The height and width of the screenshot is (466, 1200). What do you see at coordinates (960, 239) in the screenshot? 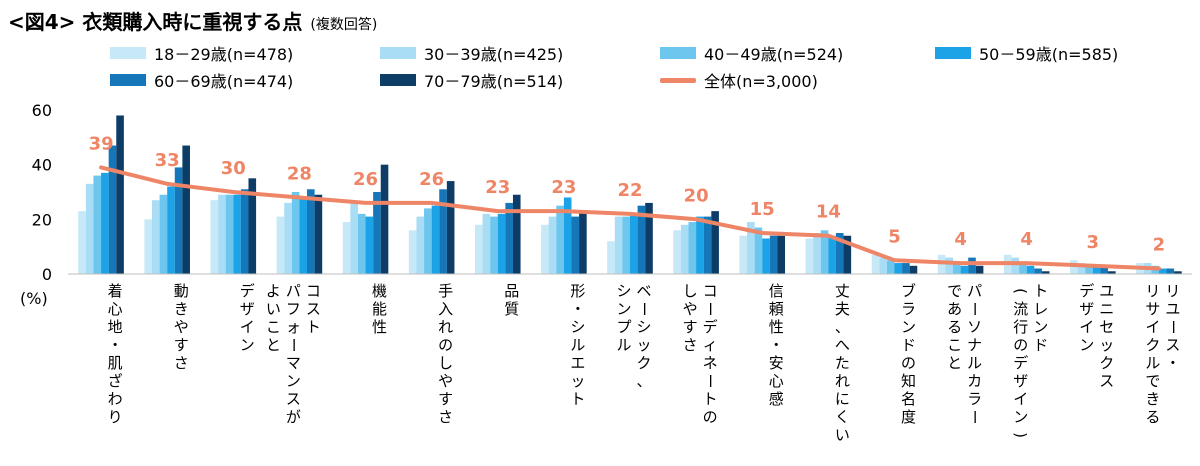
I see `total-data-label: 4` at bounding box center [960, 239].